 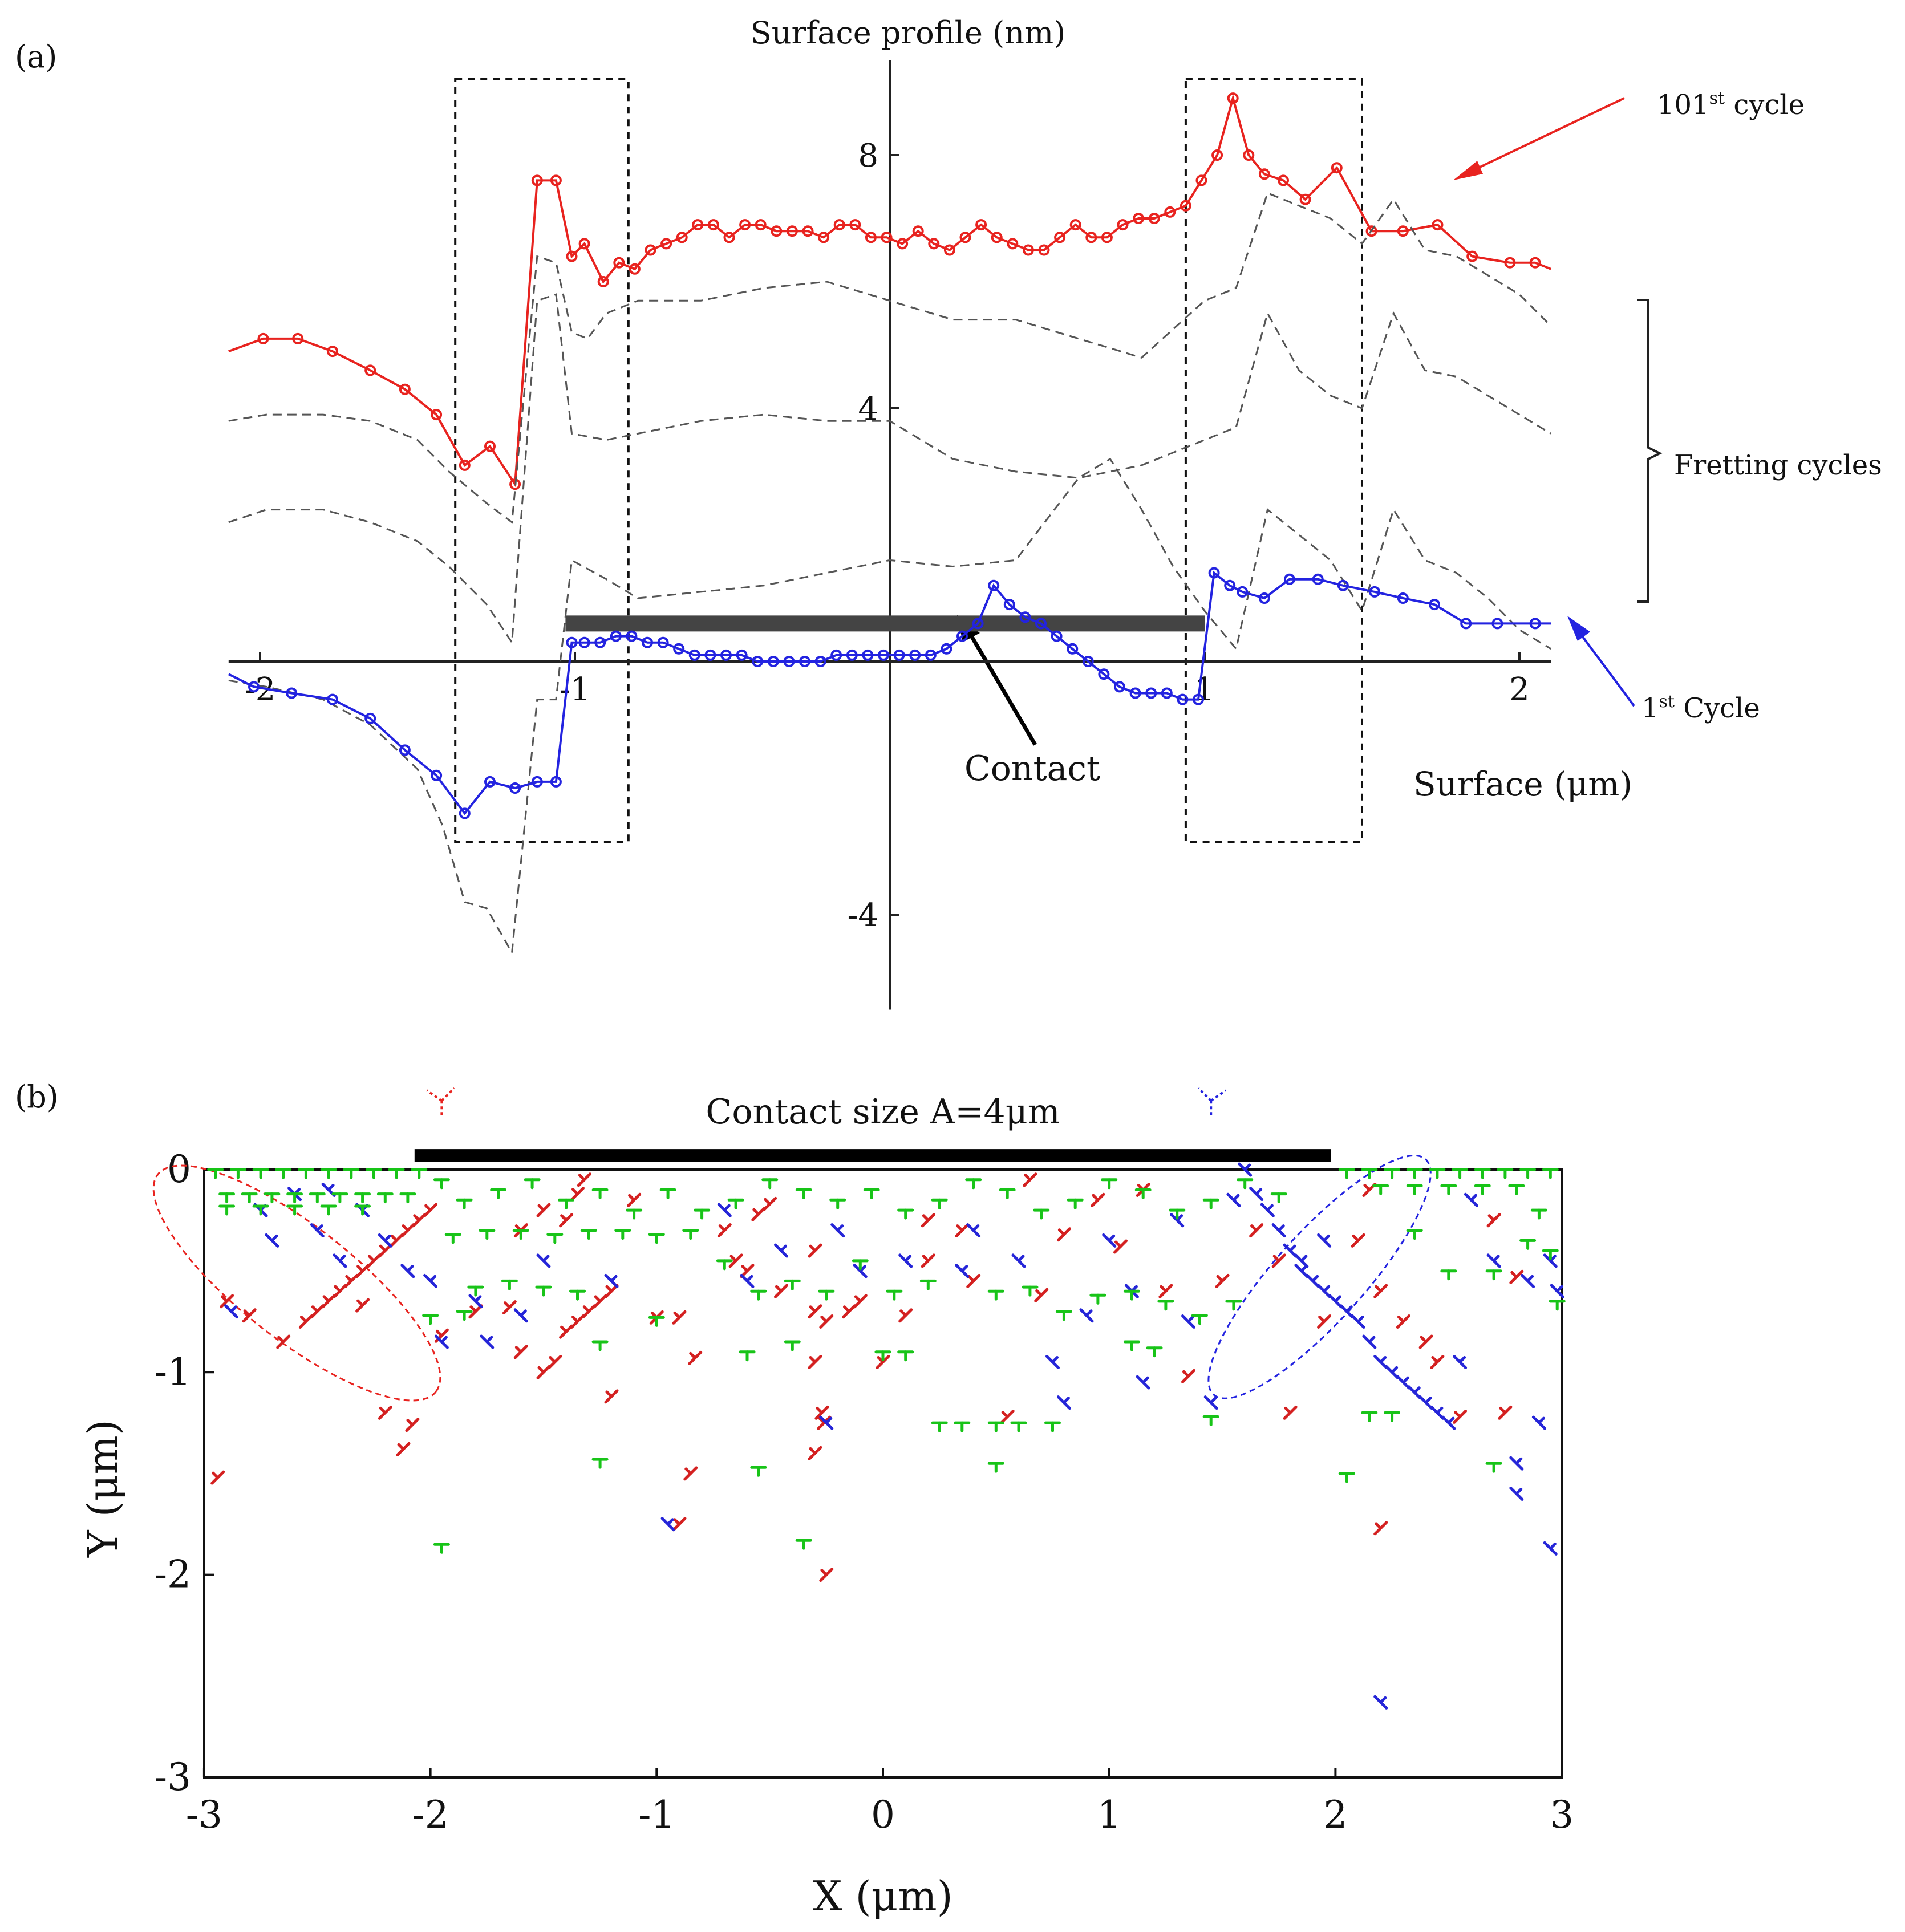 What do you see at coordinates (883, 1815) in the screenshot?
I see `panel-b-xtick-label: 0` at bounding box center [883, 1815].